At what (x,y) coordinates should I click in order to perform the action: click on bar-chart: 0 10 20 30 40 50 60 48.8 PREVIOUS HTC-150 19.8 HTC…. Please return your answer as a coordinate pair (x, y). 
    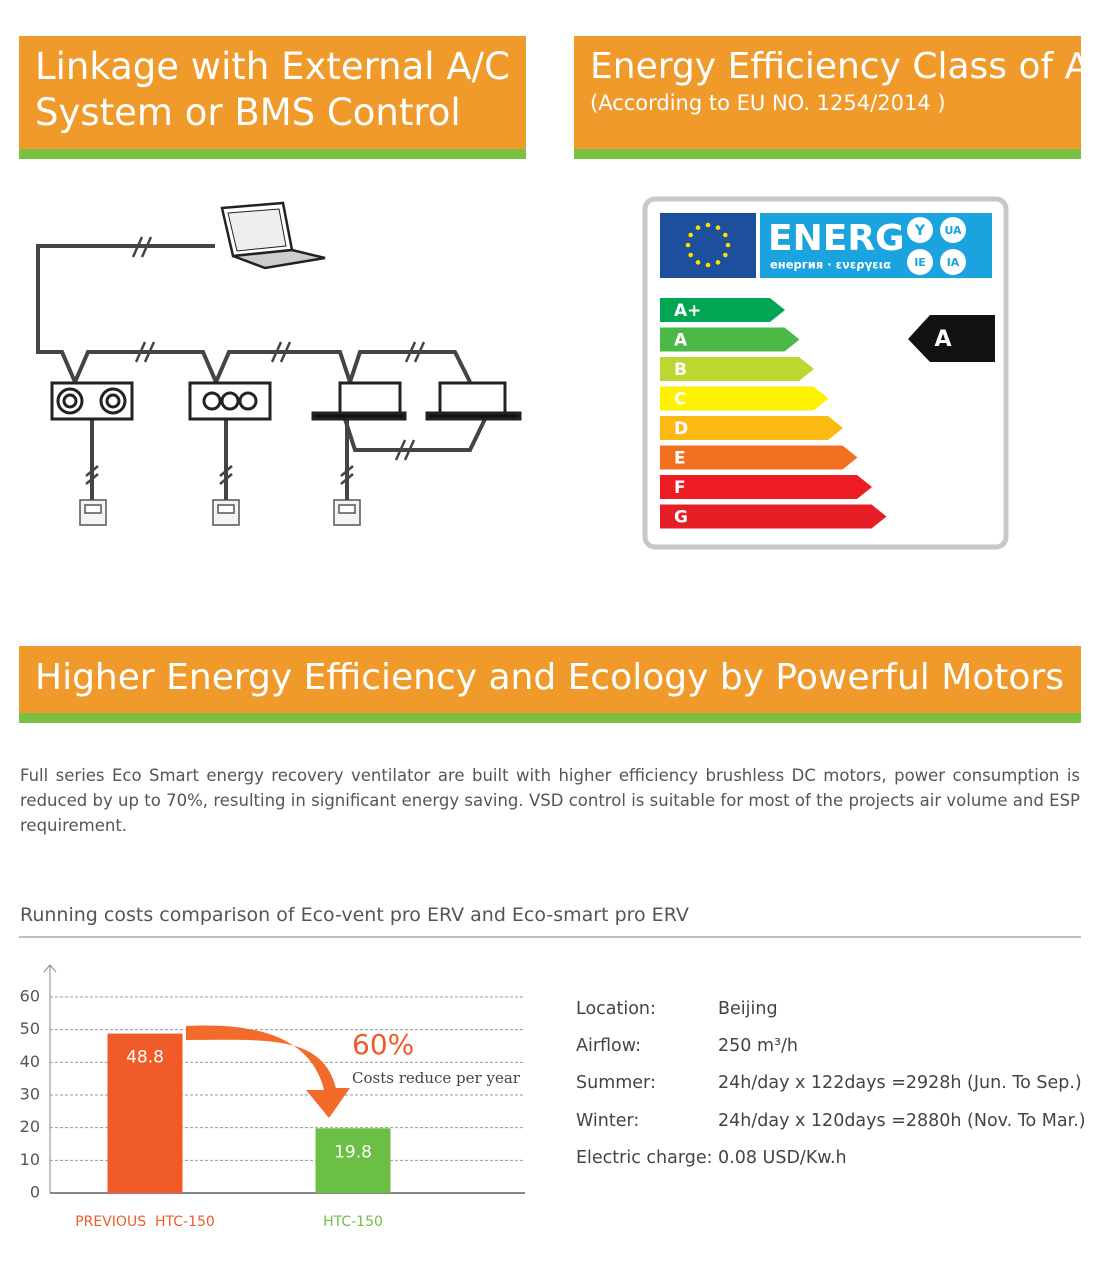
    Looking at the image, I should click on (272, 1097).